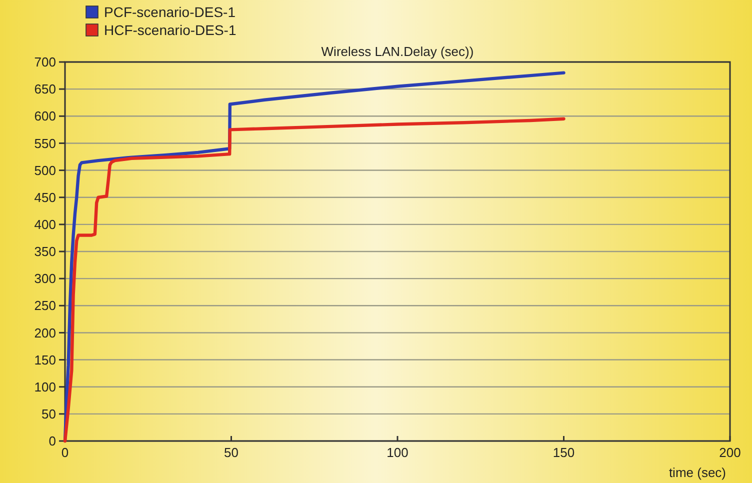 This screenshot has height=483, width=752. I want to click on y-tick-label: 350, so click(45, 252).